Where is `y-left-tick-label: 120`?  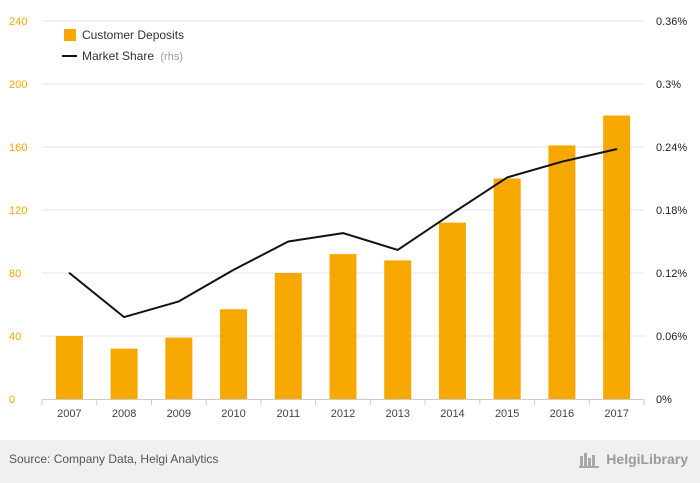
y-left-tick-label: 120 is located at coordinates (18, 211).